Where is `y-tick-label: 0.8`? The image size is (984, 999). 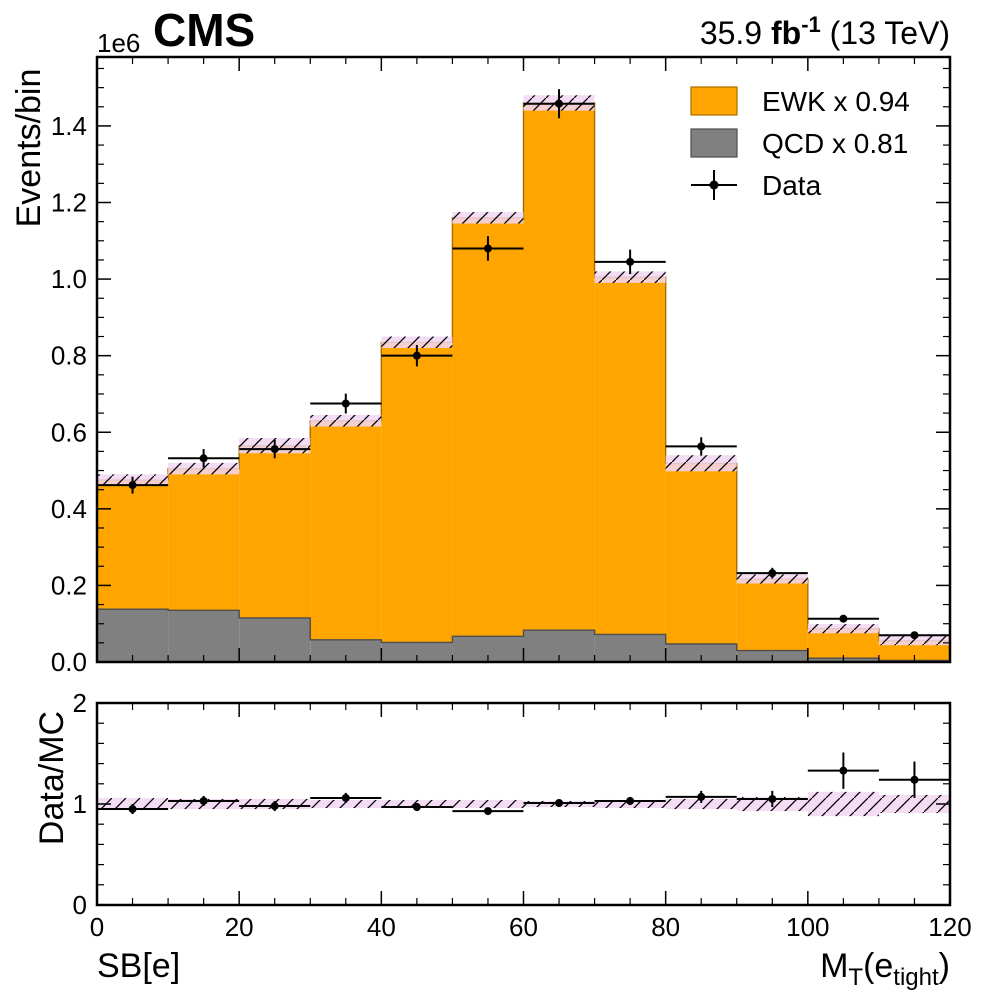 y-tick-label: 0.8 is located at coordinates (69, 356).